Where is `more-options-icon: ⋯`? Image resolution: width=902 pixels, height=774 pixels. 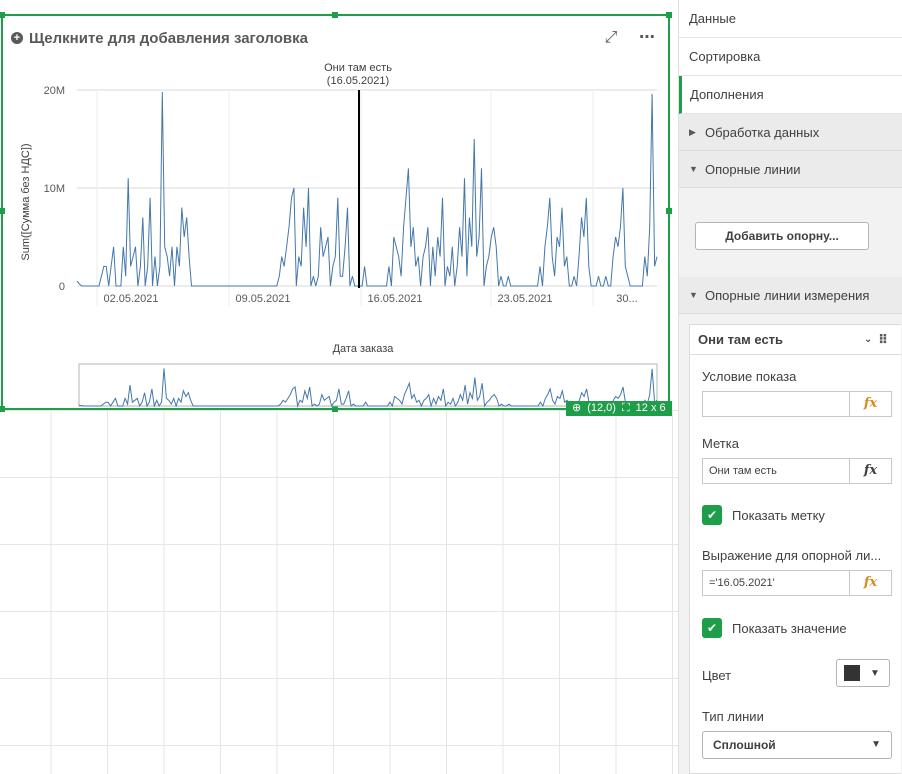 more-options-icon: ⋯ is located at coordinates (647, 37).